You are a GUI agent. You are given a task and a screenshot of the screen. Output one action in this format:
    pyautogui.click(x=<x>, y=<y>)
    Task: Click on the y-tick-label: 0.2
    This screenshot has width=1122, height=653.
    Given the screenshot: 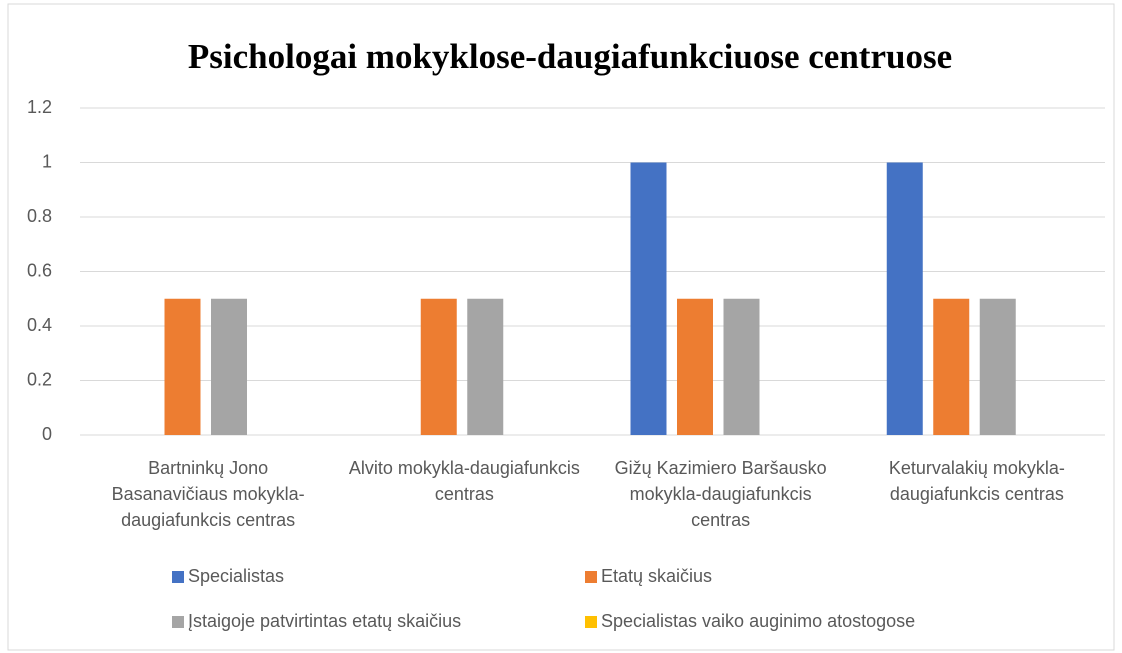 What is the action you would take?
    pyautogui.click(x=39, y=379)
    